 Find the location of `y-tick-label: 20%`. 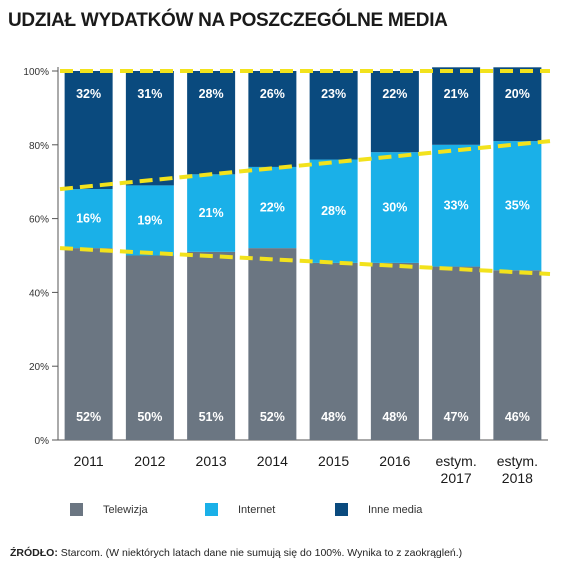

y-tick-label: 20% is located at coordinates (39, 367).